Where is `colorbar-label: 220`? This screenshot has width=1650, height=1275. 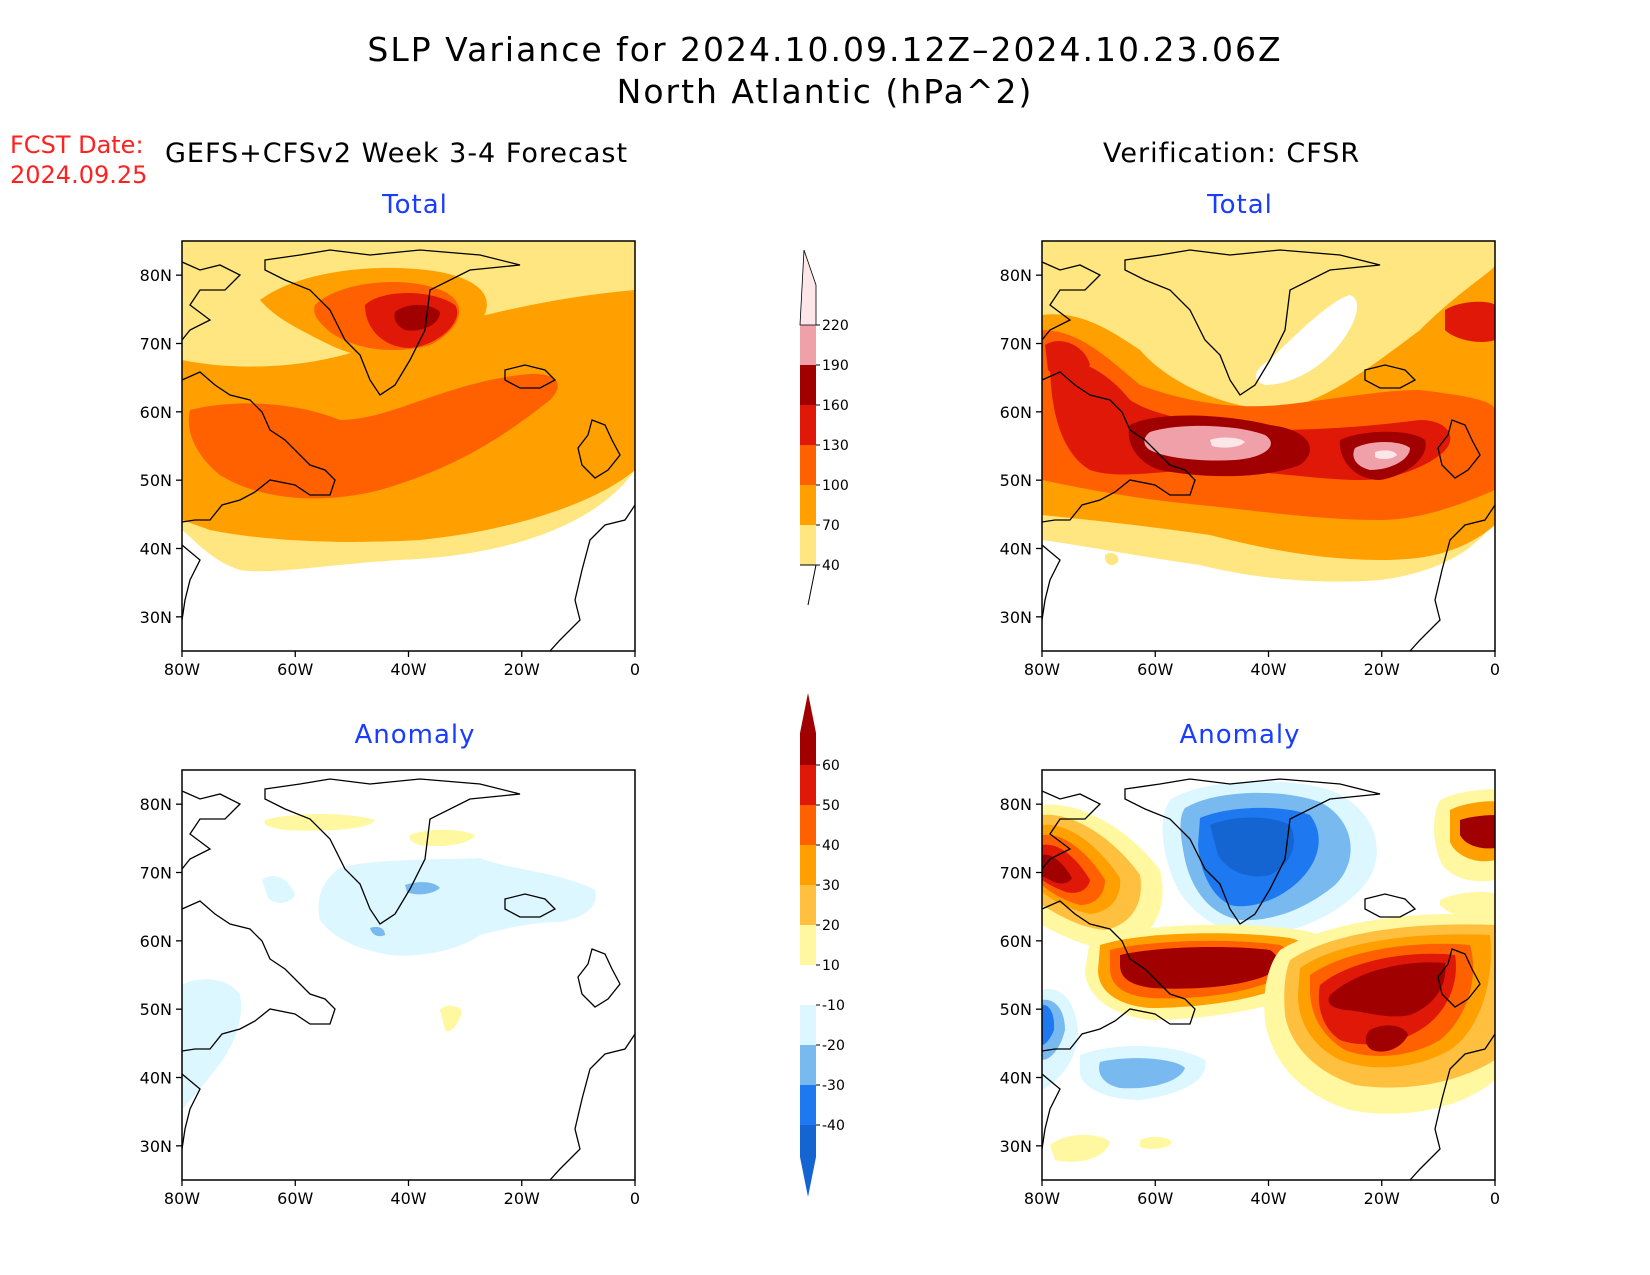
colorbar-label: 220 is located at coordinates (835, 326).